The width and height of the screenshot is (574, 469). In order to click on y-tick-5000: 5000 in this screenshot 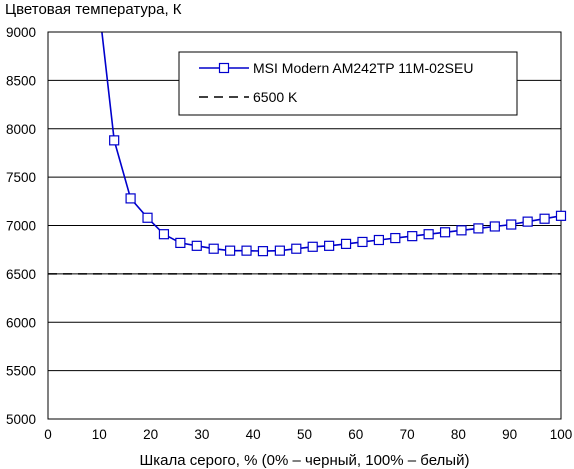, I will do `click(21, 419)`.